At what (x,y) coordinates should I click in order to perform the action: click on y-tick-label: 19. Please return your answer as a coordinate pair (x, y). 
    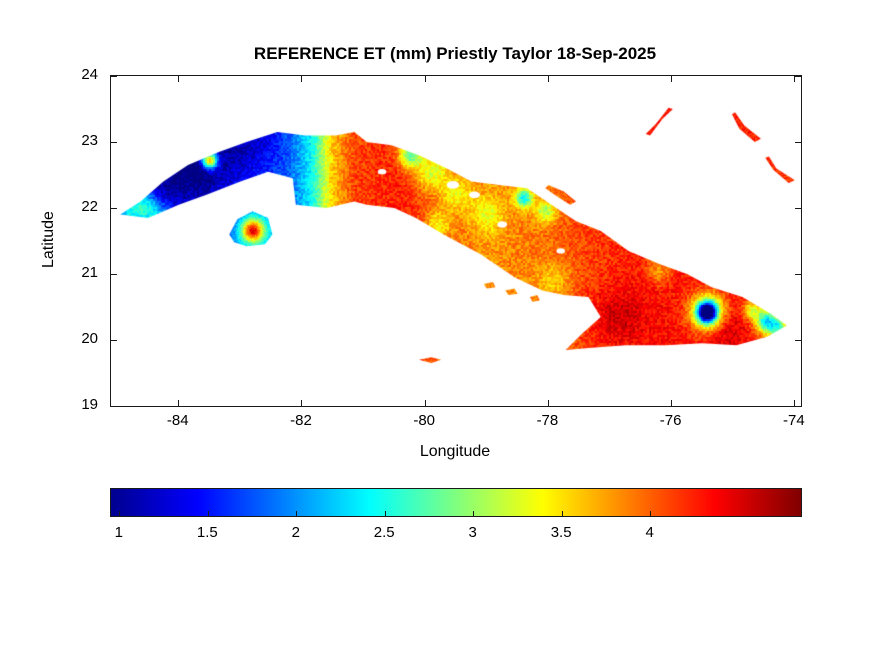
    Looking at the image, I should click on (89, 404).